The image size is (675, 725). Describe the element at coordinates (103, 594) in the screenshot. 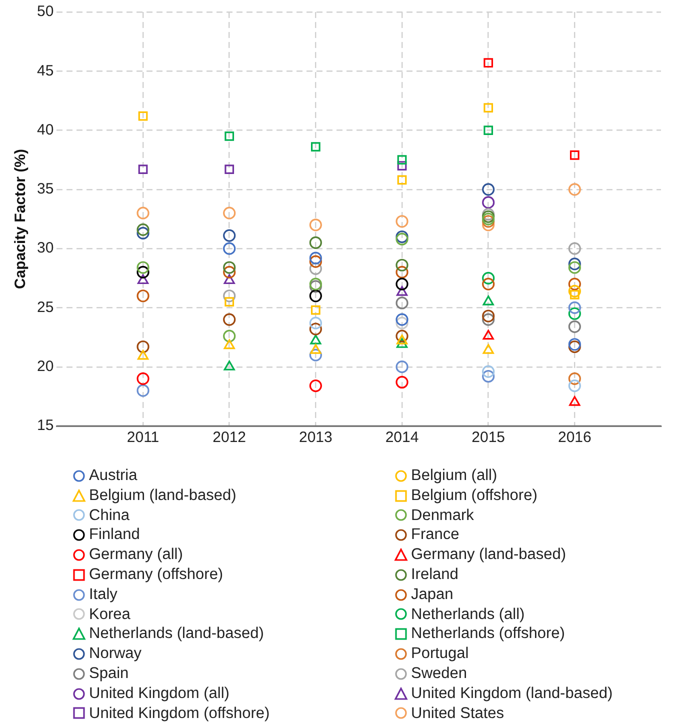

I see `legend-label: Italy` at that location.